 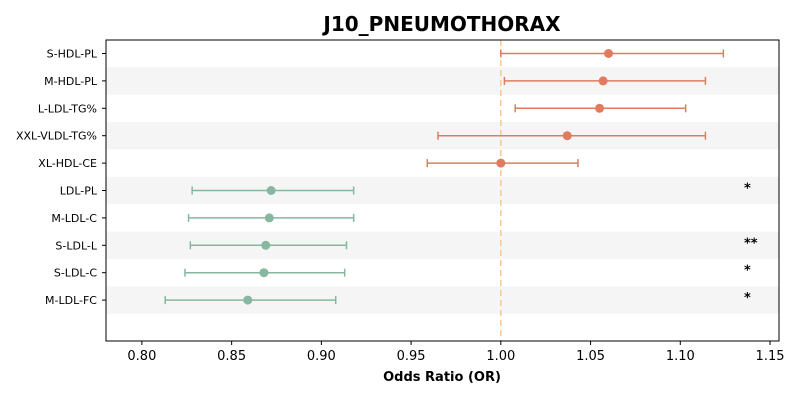 I want to click on row-label: XXL-VLDL-TG%, so click(x=56, y=136).